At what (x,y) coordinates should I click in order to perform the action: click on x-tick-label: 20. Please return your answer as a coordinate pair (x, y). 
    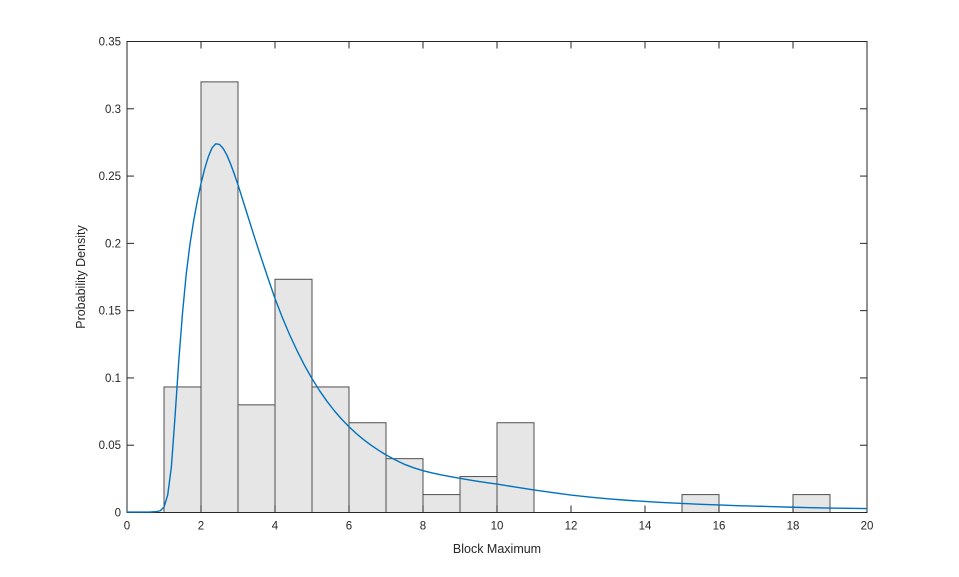
    Looking at the image, I should click on (867, 527).